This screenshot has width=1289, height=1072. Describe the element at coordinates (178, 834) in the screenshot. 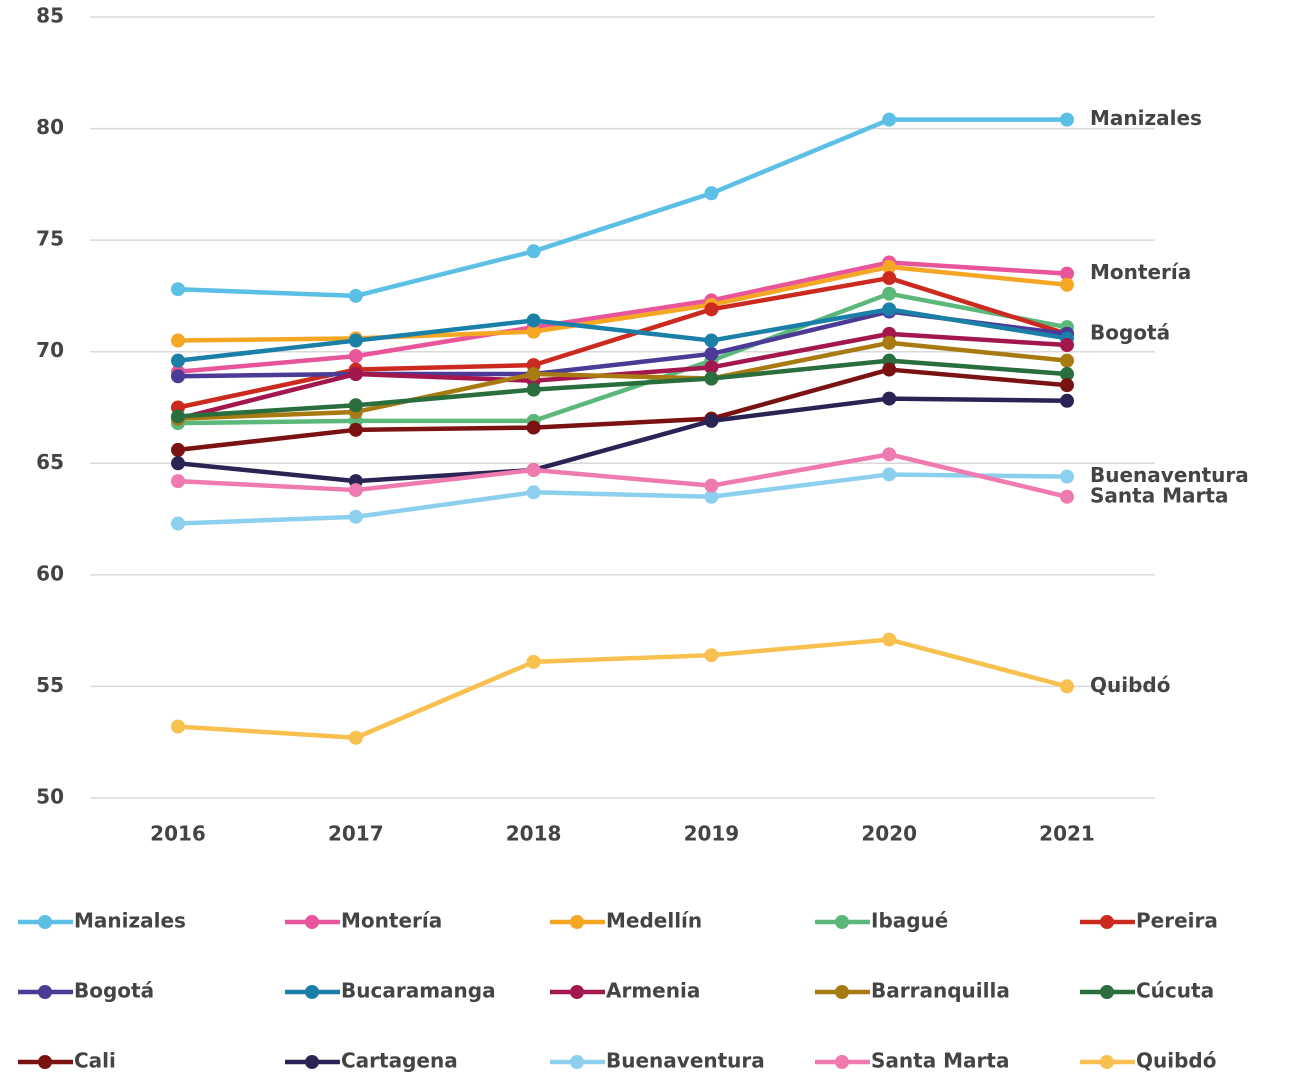

I see `x-tick-label: 2016` at that location.